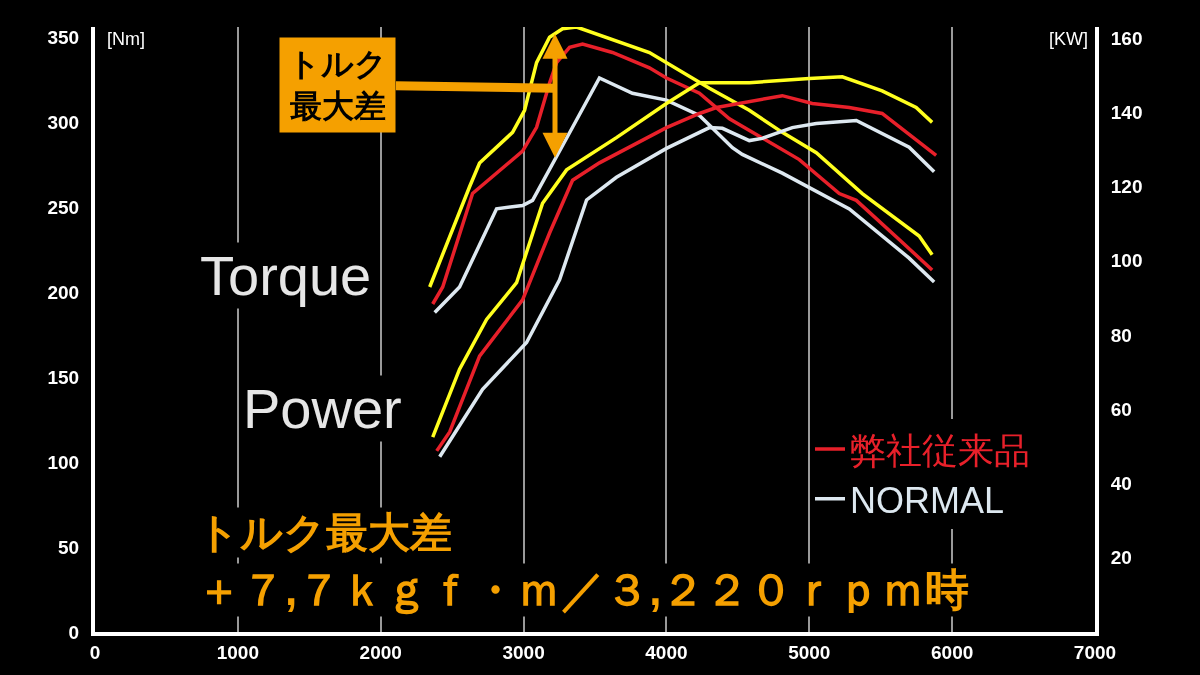 This screenshot has width=1200, height=675. Describe the element at coordinates (1126, 113) in the screenshot. I see `y2-tick-label: 140` at that location.